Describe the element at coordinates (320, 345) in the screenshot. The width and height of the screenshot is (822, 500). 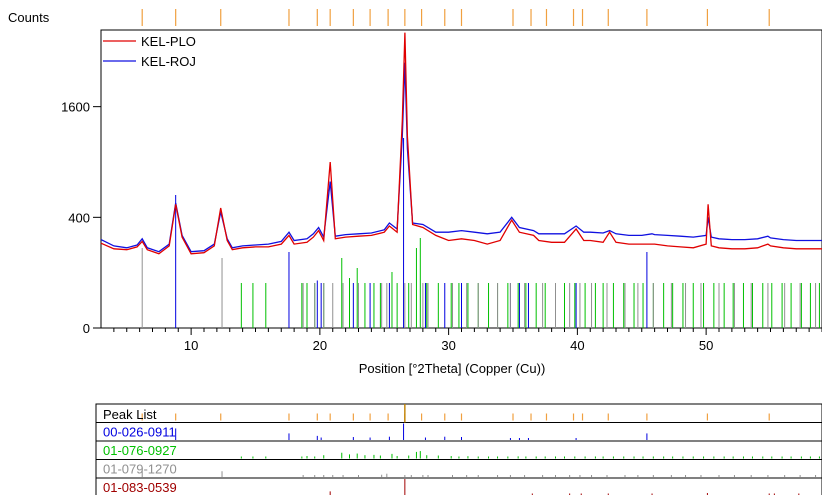
I see `x-tick-label: 20` at that location.